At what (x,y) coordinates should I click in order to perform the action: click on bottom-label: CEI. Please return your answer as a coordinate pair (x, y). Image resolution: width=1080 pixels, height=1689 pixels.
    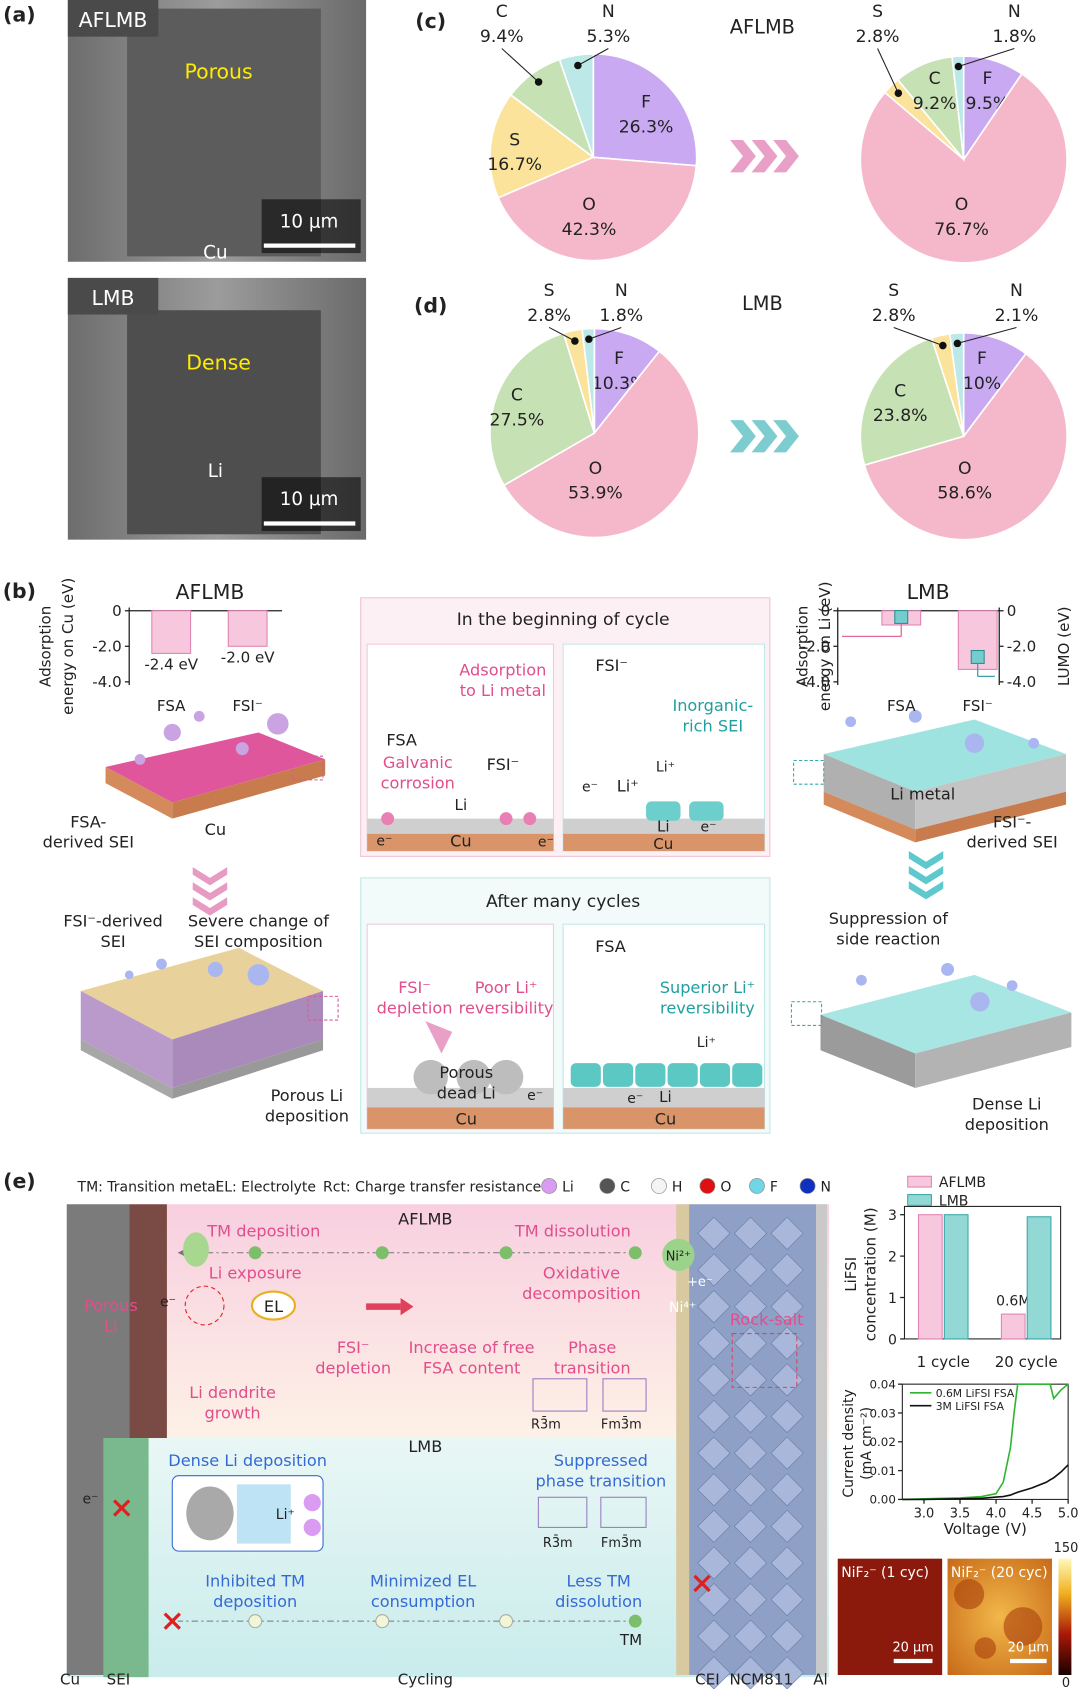
    Looking at the image, I should click on (707, 1680).